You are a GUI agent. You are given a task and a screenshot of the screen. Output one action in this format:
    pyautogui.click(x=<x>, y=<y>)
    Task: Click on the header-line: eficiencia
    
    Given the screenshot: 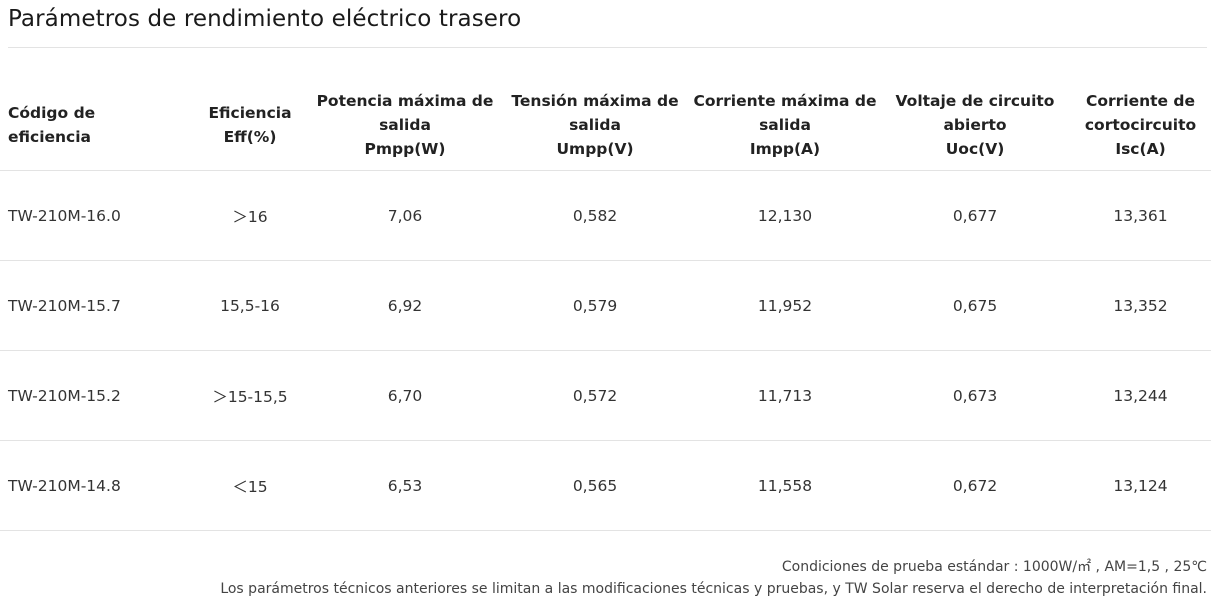 What is the action you would take?
    pyautogui.click(x=50, y=137)
    